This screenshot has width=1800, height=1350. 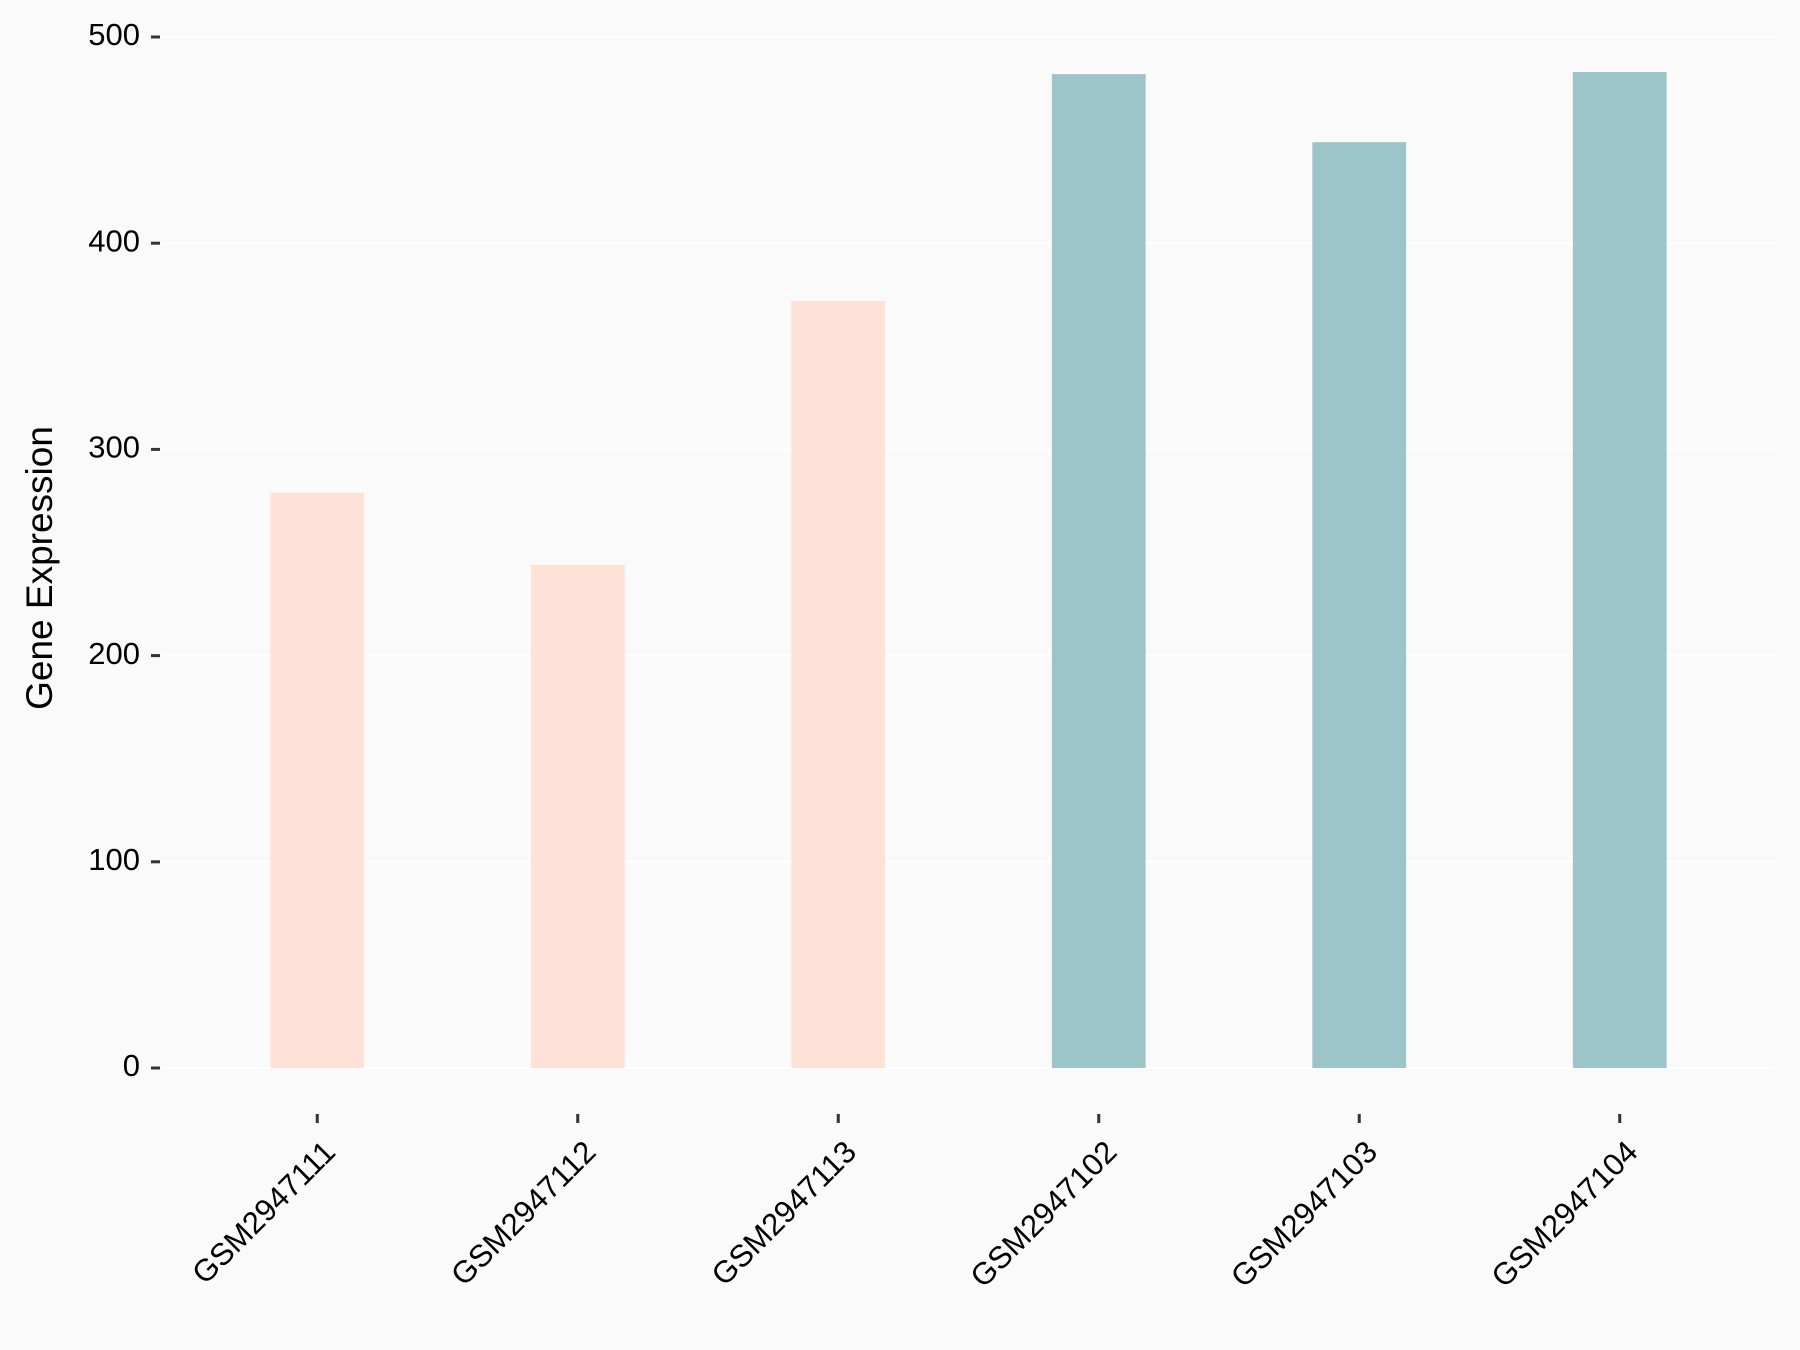 I want to click on x-tick-label: GSM2947112, so click(x=523, y=1213).